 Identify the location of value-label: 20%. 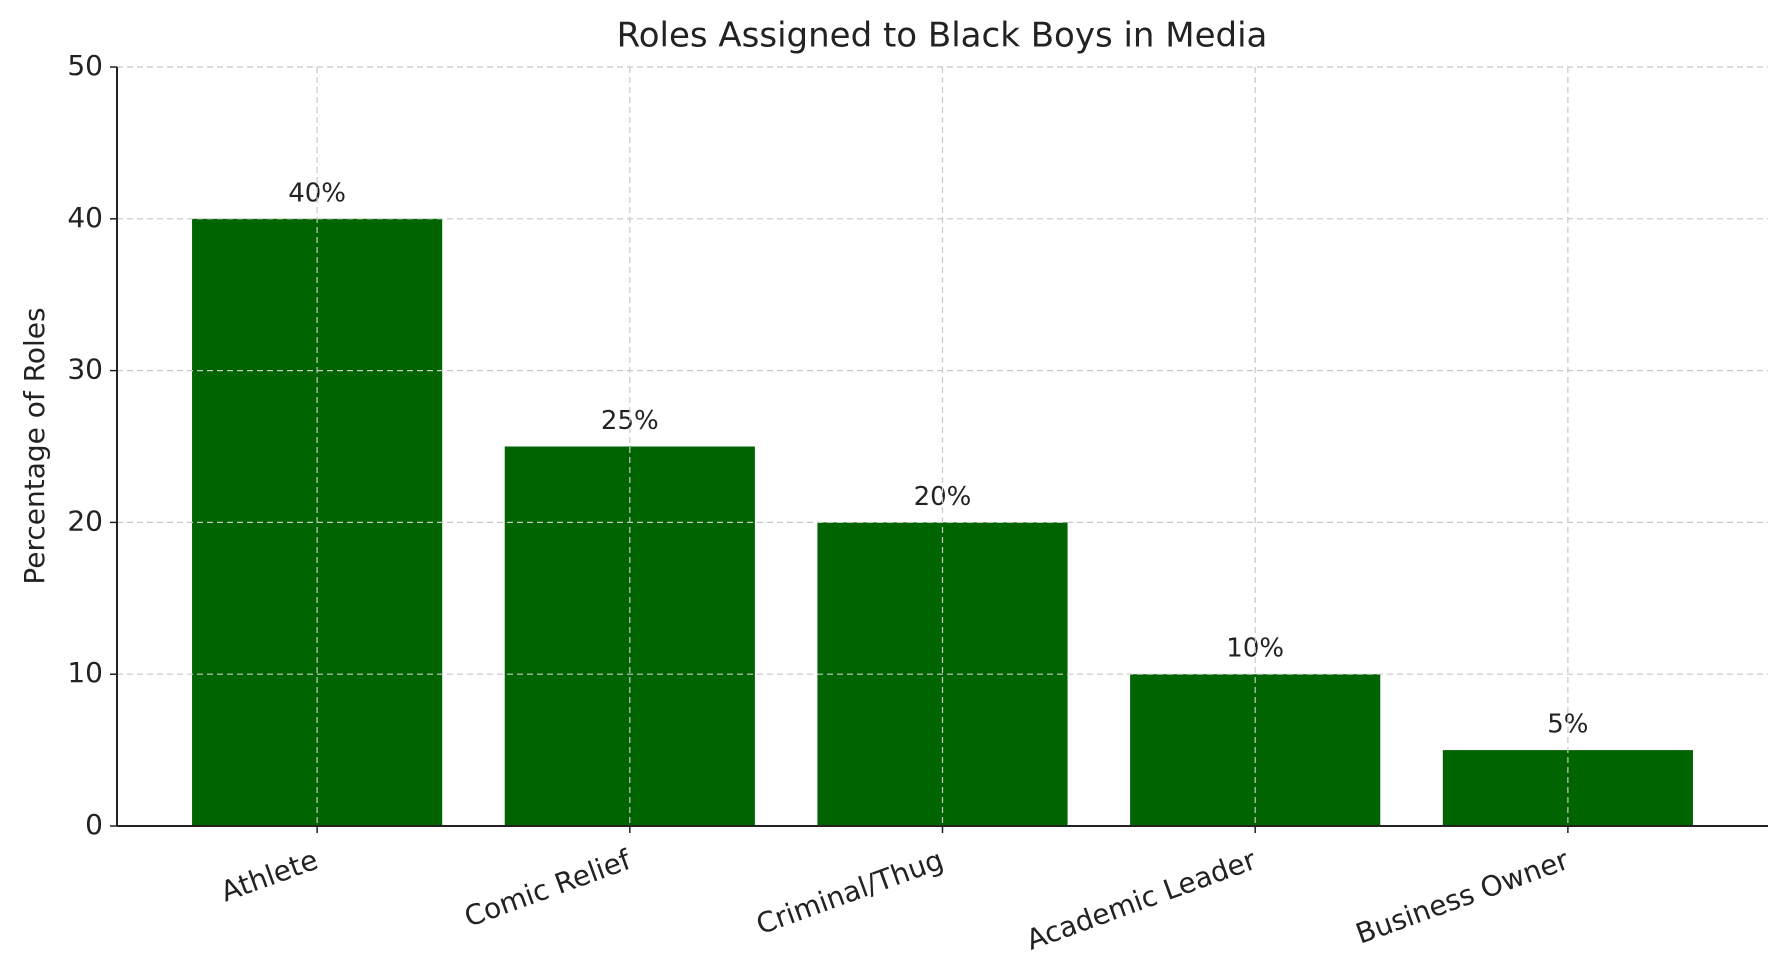
(943, 497).